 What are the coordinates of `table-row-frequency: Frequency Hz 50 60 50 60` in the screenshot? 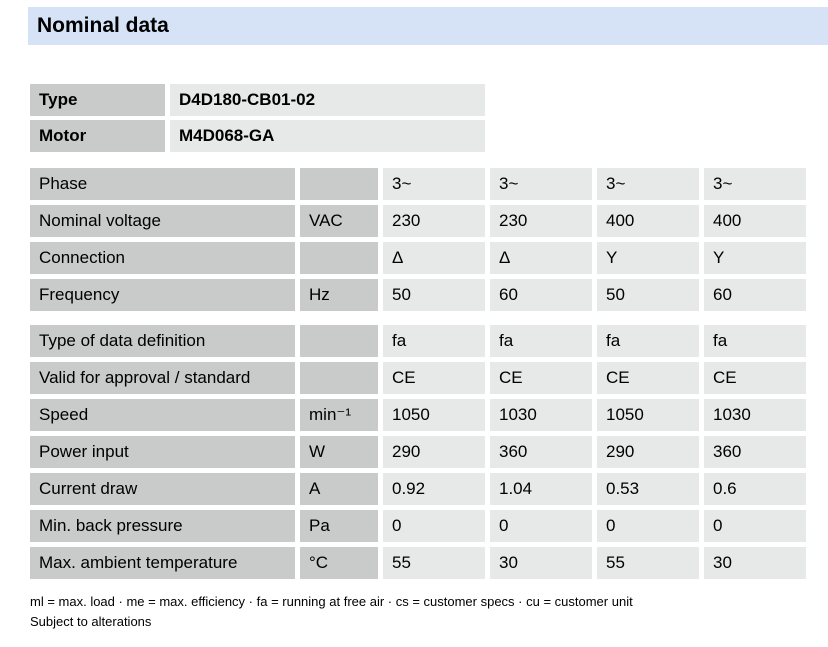 It's located at (429, 295).